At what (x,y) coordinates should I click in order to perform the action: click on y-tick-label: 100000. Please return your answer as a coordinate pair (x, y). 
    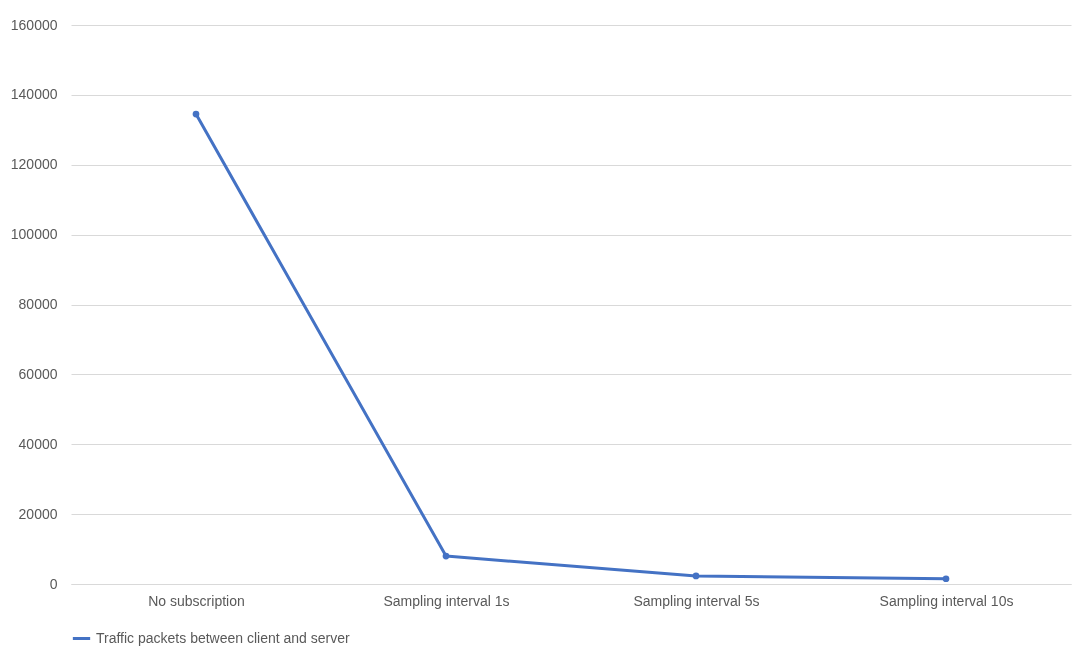
    Looking at the image, I should click on (34, 234).